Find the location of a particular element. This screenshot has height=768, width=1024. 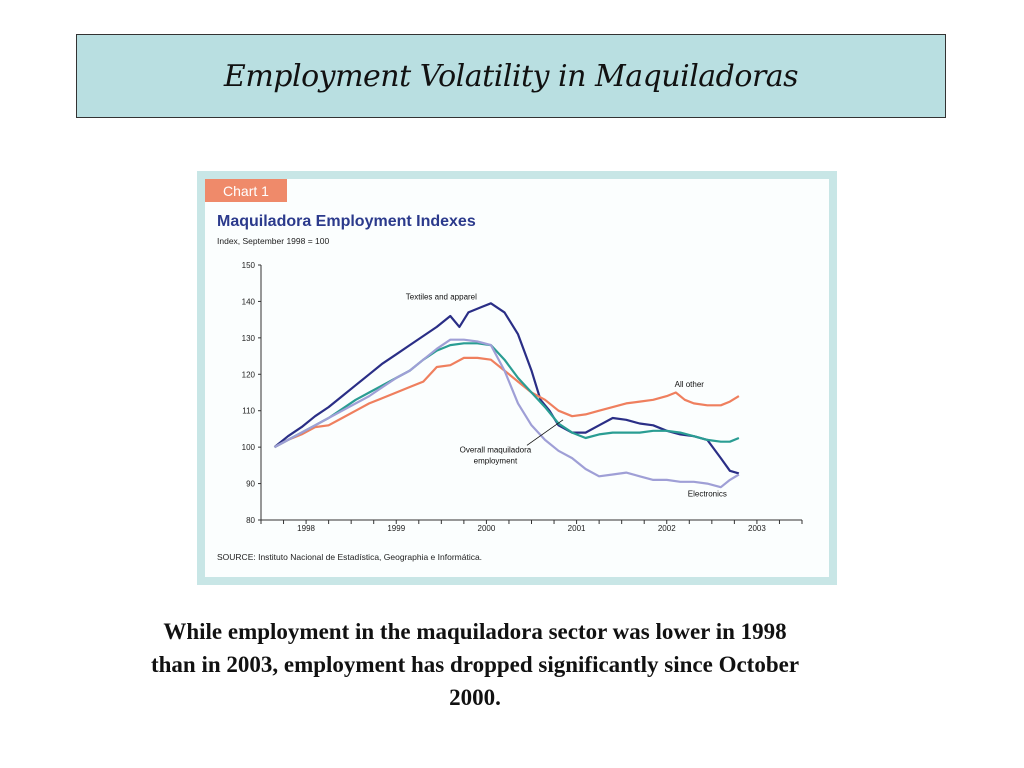

y-tick-label: 90 is located at coordinates (250, 484).